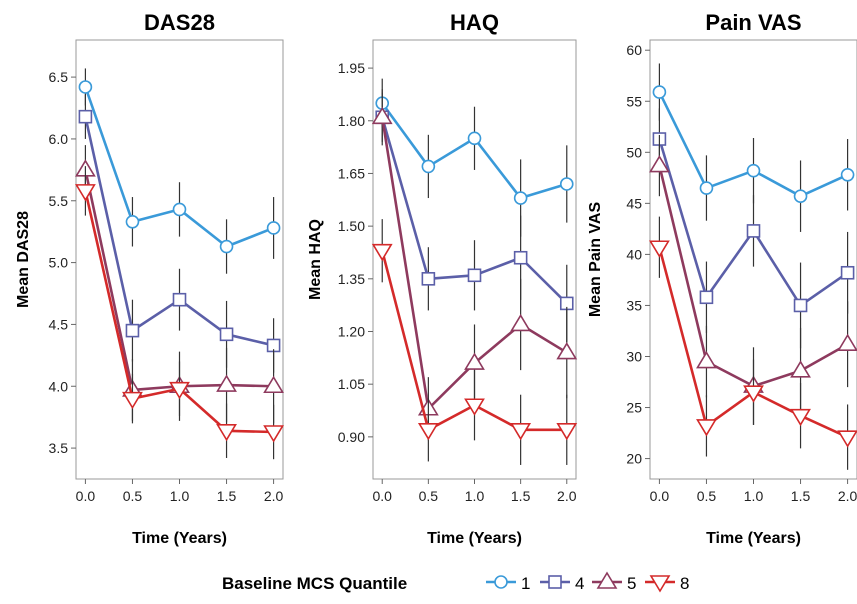 This screenshot has width=857, height=604. Describe the element at coordinates (631, 583) in the screenshot. I see `legend-label: 5` at that location.